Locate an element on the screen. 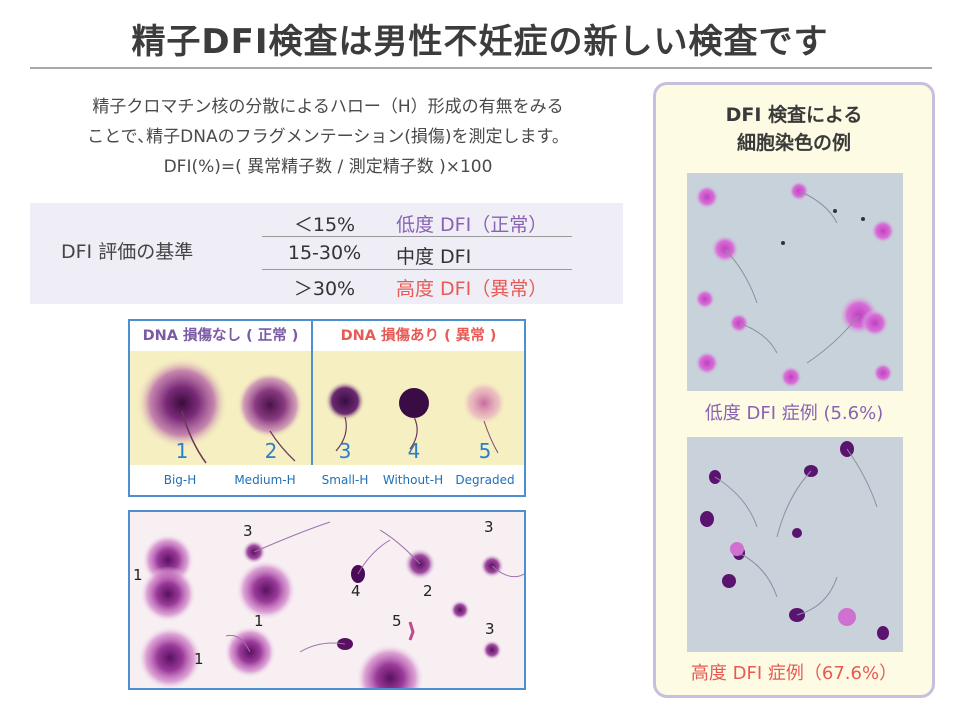  halo-caption: Big-H is located at coordinates (180, 480).